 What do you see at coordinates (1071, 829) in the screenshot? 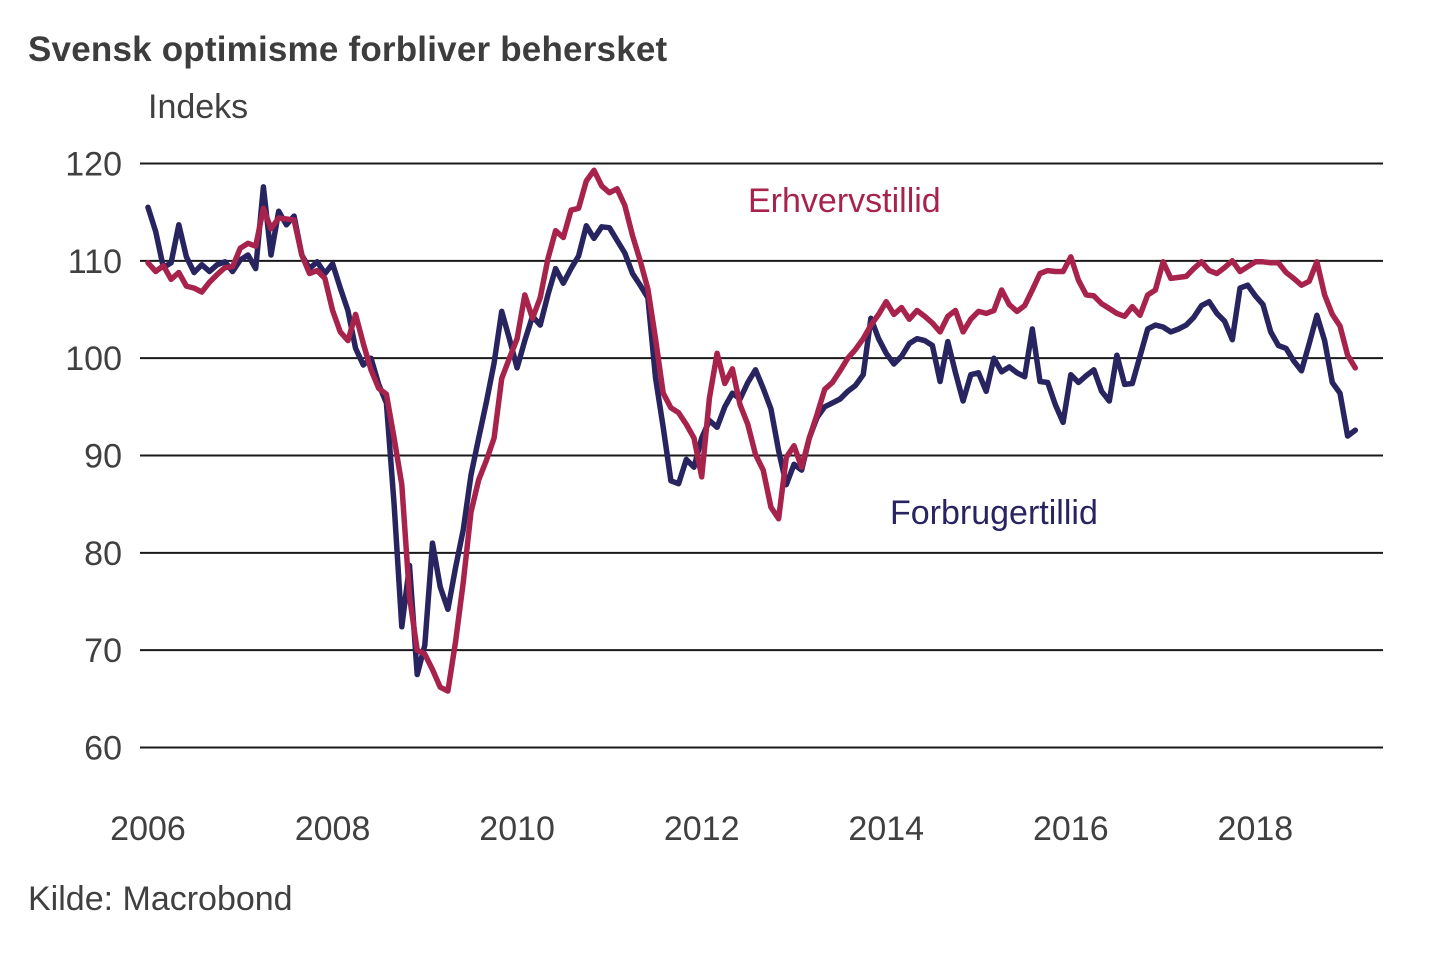
I see `x-tick-label-2016: 2016` at bounding box center [1071, 829].